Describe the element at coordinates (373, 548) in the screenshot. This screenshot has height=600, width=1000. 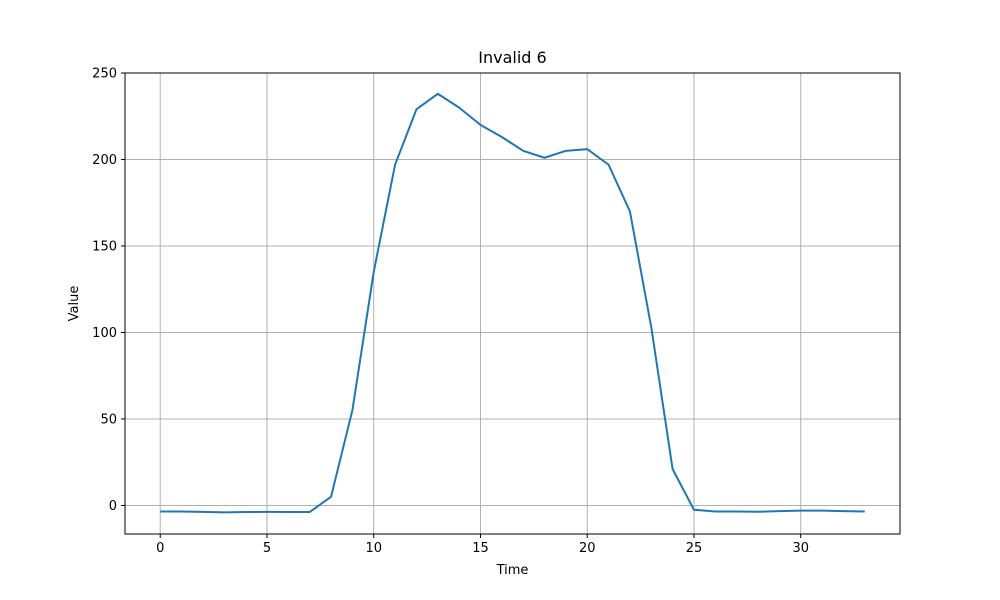
I see `x-tick-label: 10` at that location.